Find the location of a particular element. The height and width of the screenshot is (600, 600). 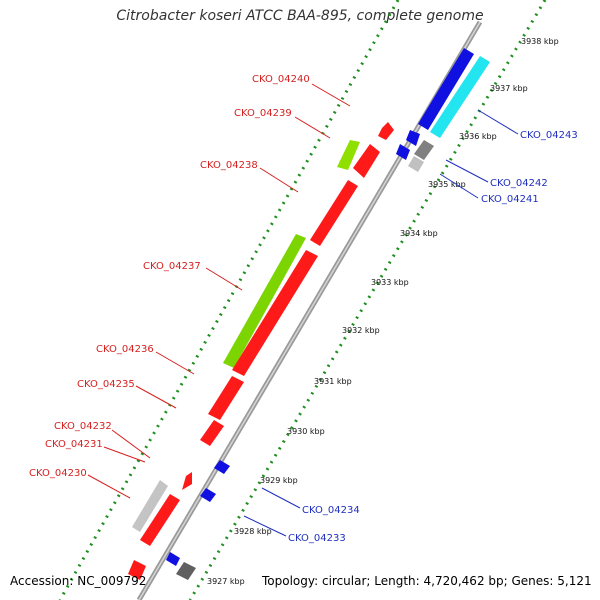

gene-label: CKO_04234 is located at coordinates (331, 510).